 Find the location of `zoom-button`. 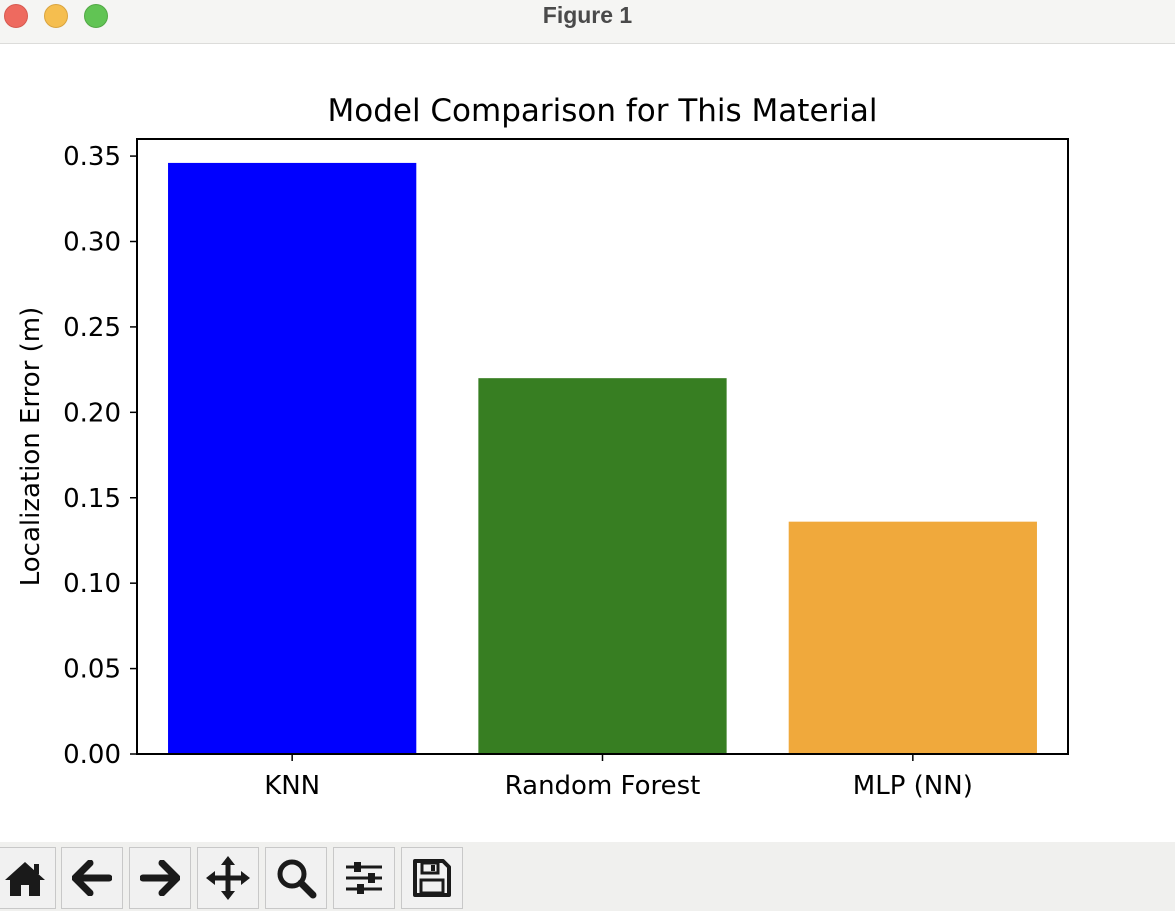

zoom-button is located at coordinates (296, 878).